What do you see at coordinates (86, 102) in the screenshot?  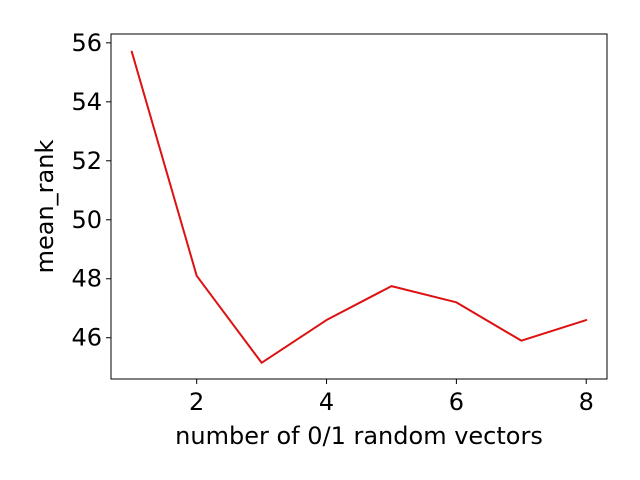 I see `y-tick-label: 54` at bounding box center [86, 102].